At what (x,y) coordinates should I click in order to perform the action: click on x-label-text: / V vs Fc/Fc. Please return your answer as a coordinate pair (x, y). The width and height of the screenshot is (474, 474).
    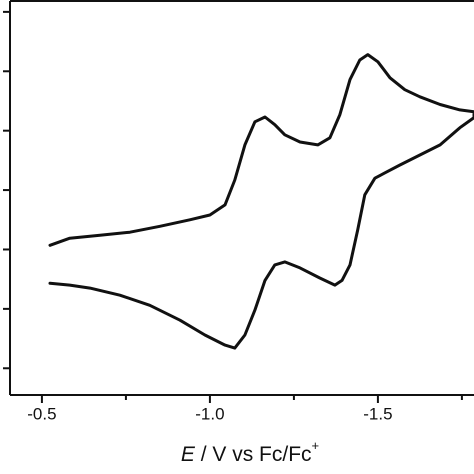
    Looking at the image, I should click on (253, 454).